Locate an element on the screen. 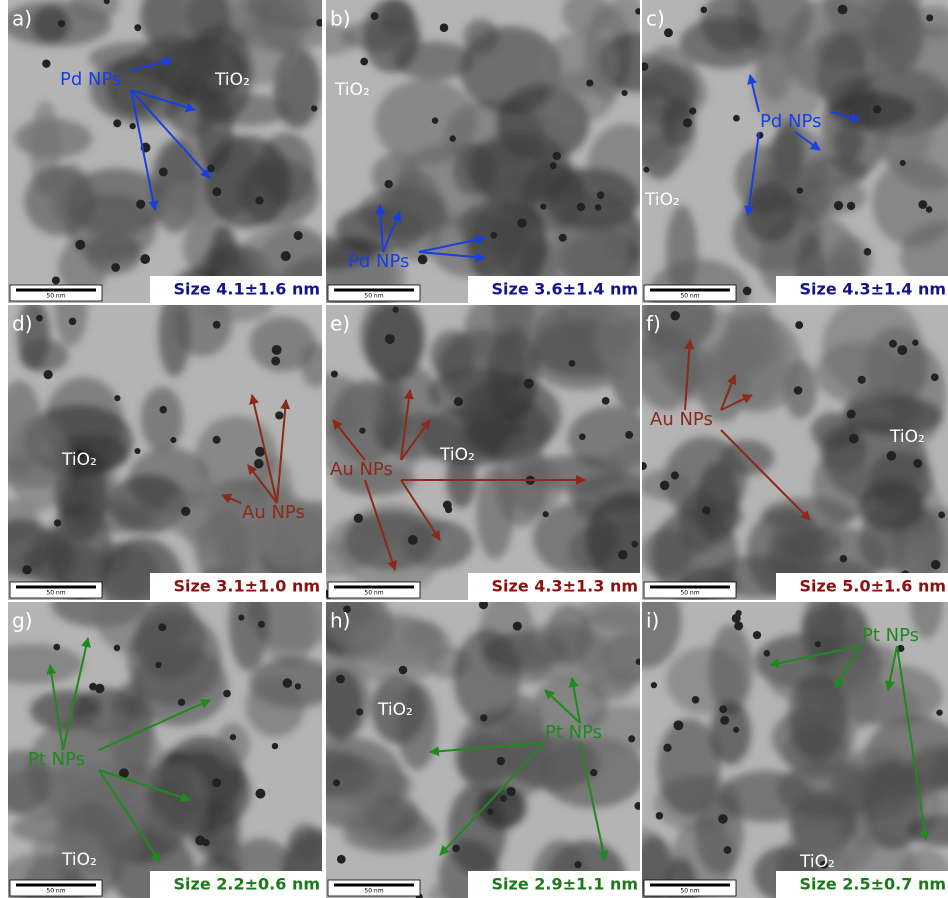 Image resolution: width=948 pixels, height=898 pixels. size-label: Size 3.6±1.4 nm is located at coordinates (565, 289).